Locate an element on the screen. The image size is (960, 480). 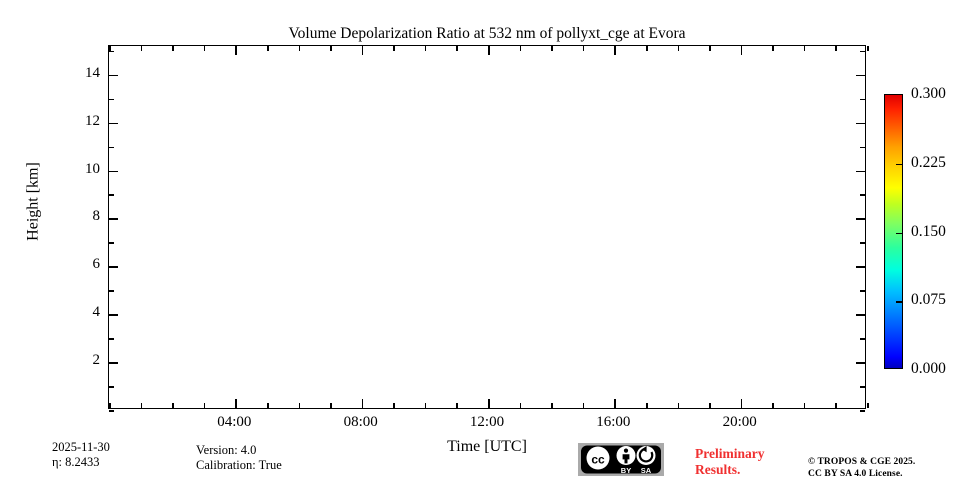
preliminary-results-notice: Preliminary Results. is located at coordinates (729, 461).